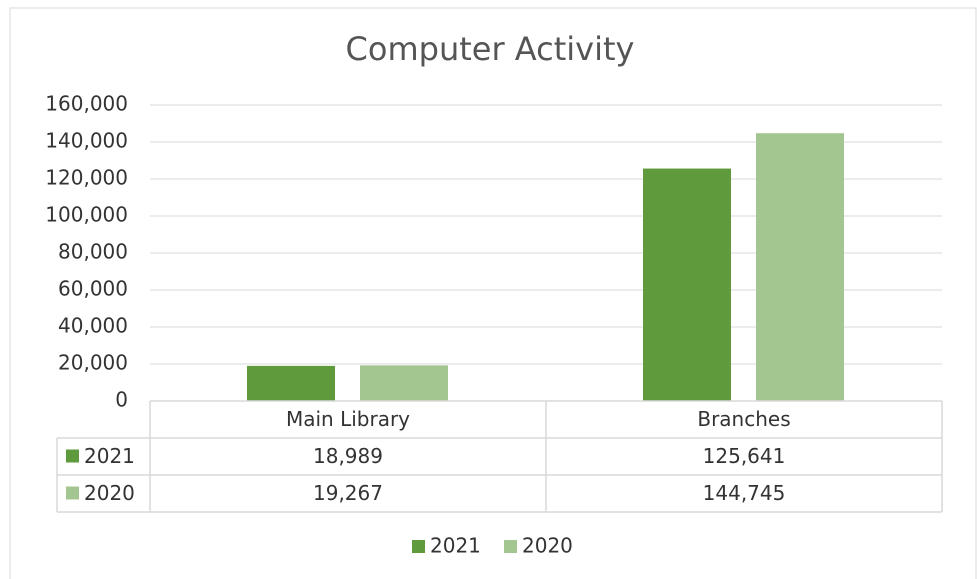 This screenshot has width=977, height=579. What do you see at coordinates (744, 456) in the screenshot?
I see `table-value: 125,641` at bounding box center [744, 456].